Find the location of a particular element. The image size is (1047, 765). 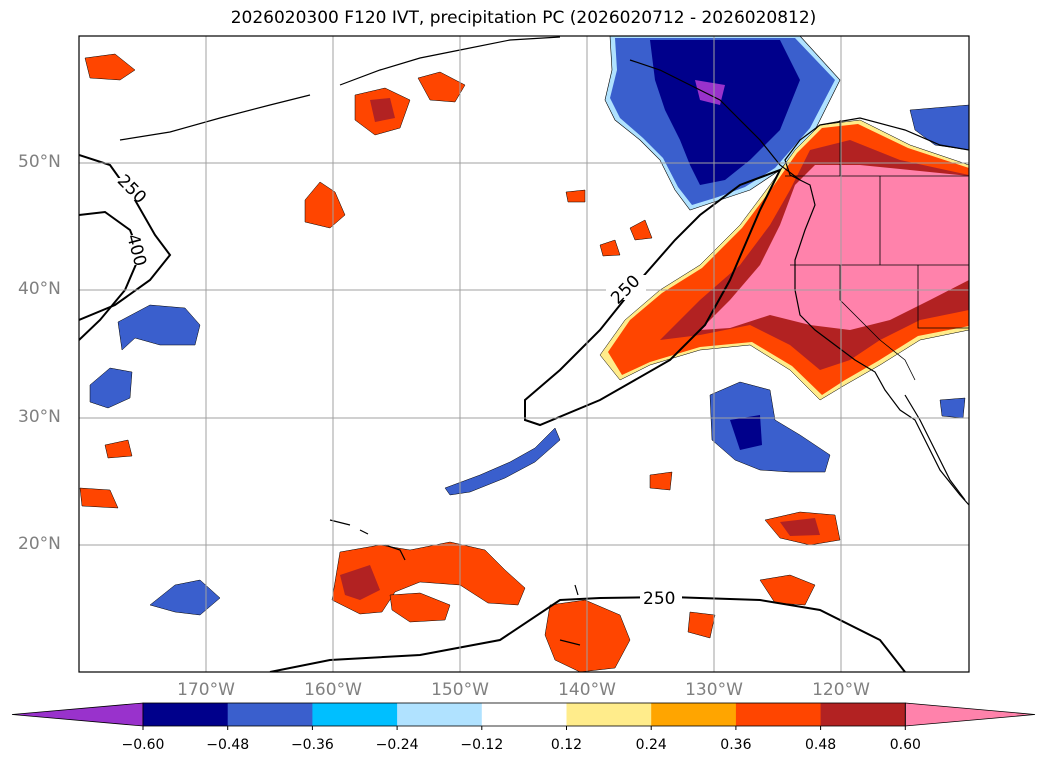

colorbar-tick-label: 0.36 is located at coordinates (736, 745).